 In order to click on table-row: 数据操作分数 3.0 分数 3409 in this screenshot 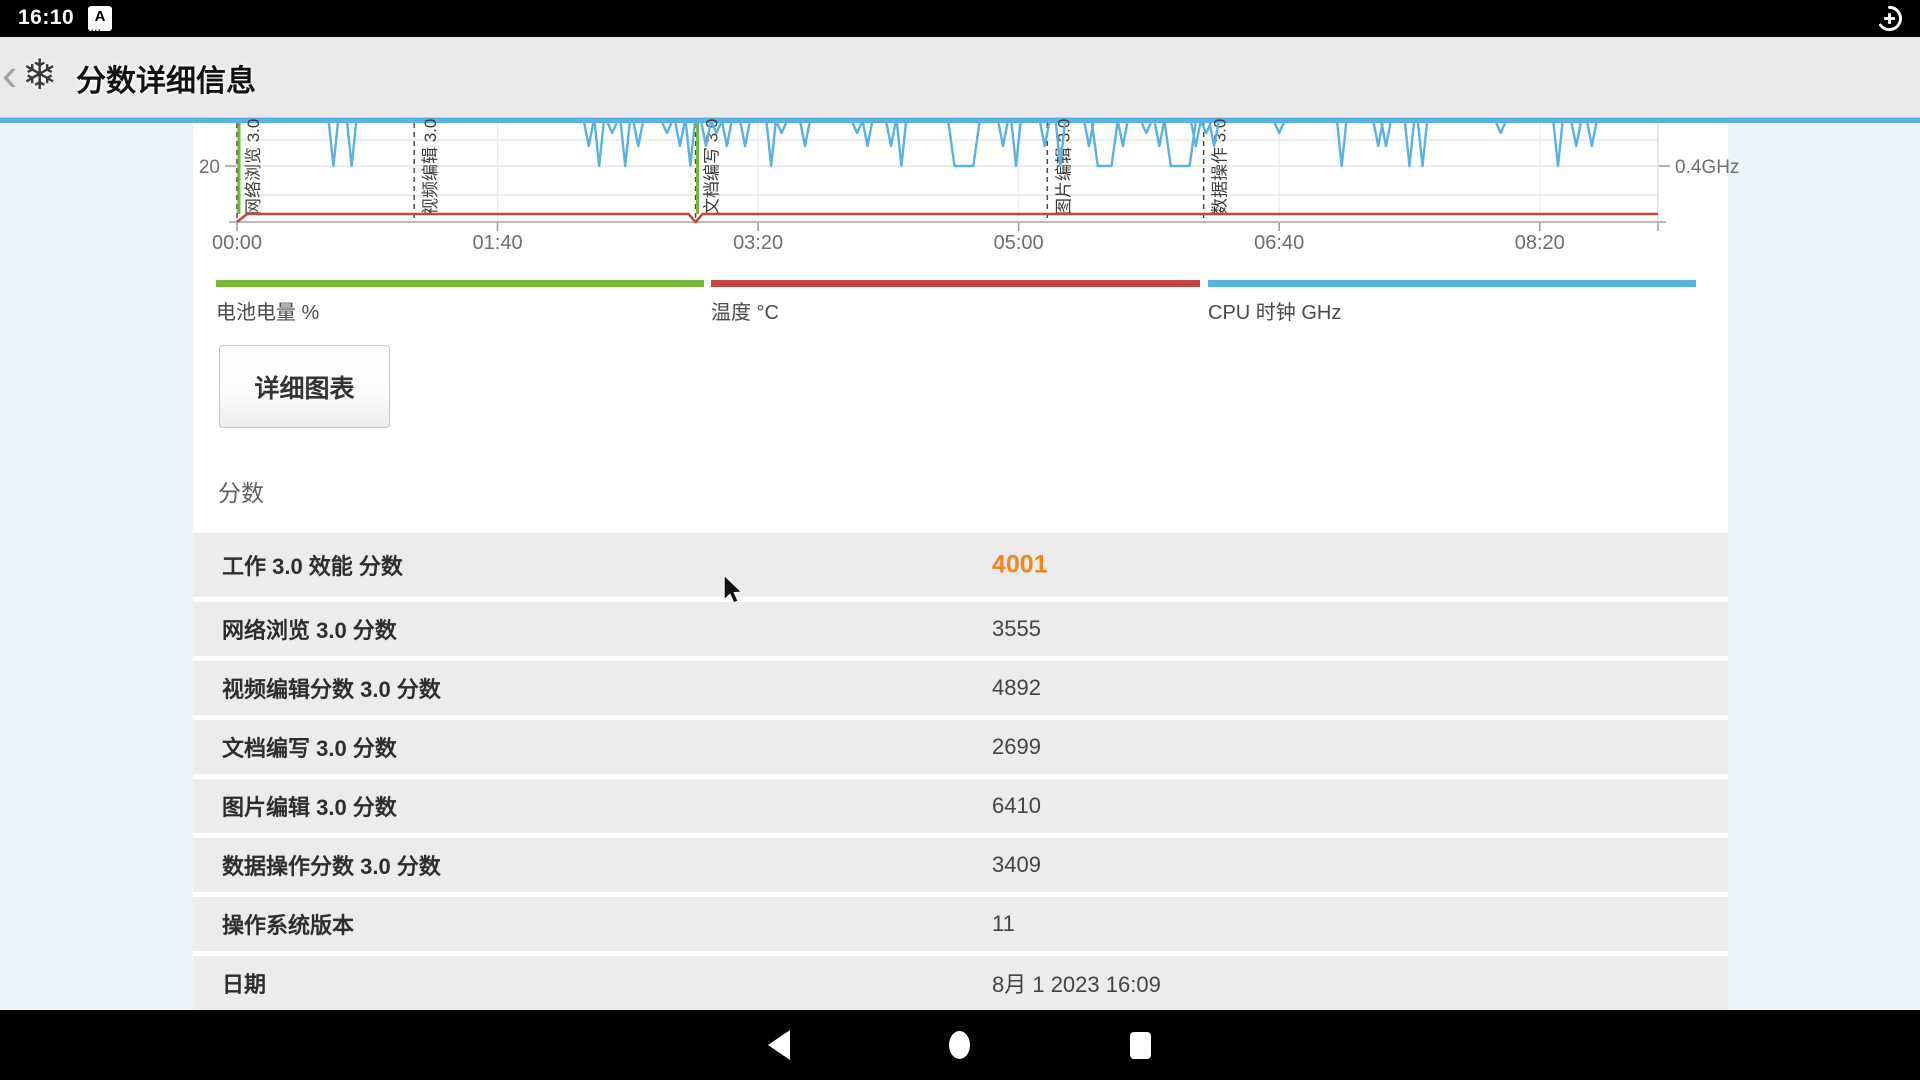, I will do `click(960, 865)`.